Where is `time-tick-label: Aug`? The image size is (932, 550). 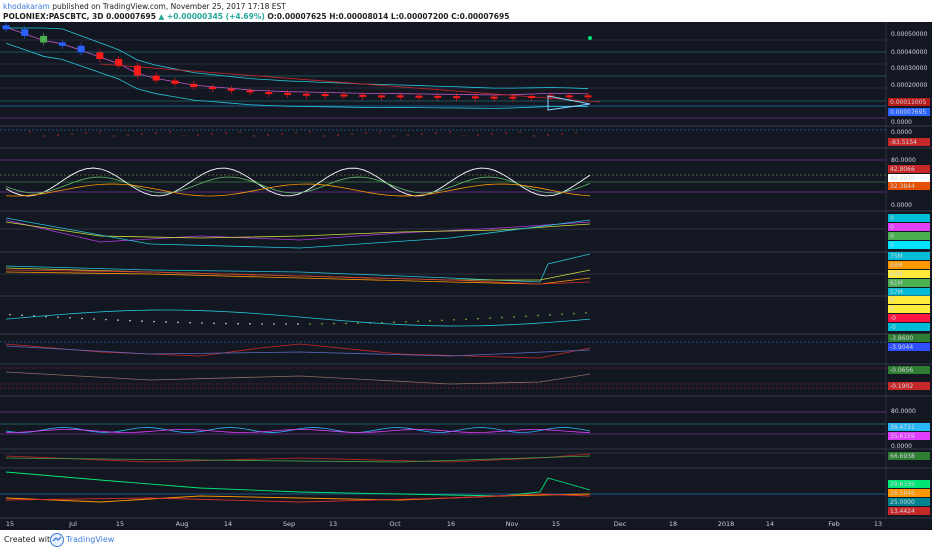 time-tick-label: Aug is located at coordinates (182, 524).